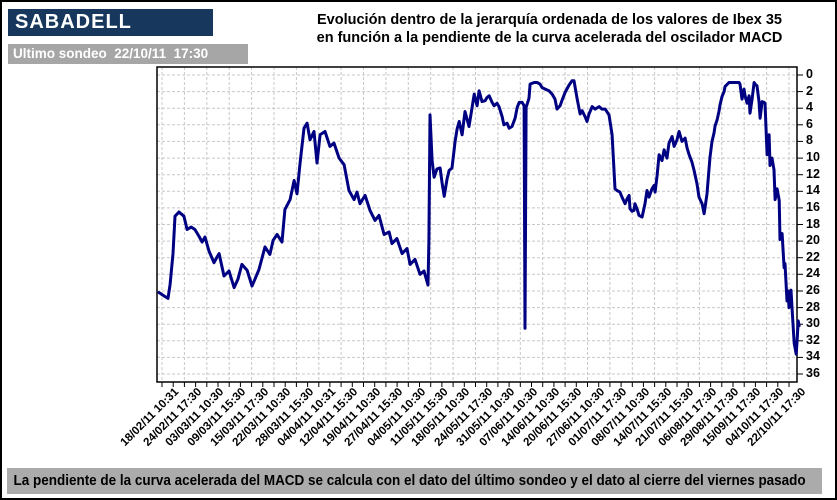 This screenshot has height=500, width=837. What do you see at coordinates (813, 223) in the screenshot?
I see `y-tick-label: 18` at bounding box center [813, 223].